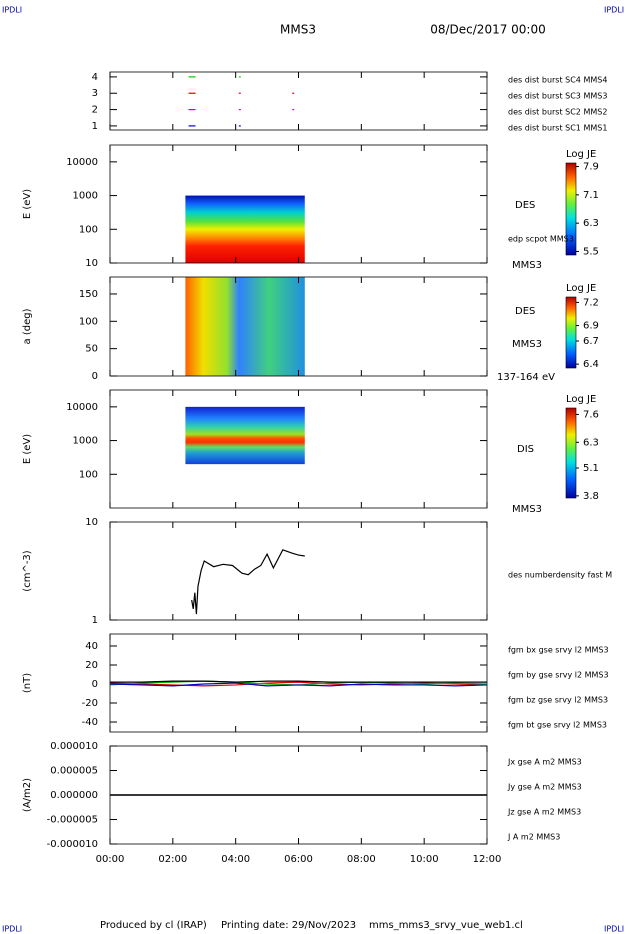 The image size is (630, 934). I want to click on y-tick-label: -20, so click(90, 703).